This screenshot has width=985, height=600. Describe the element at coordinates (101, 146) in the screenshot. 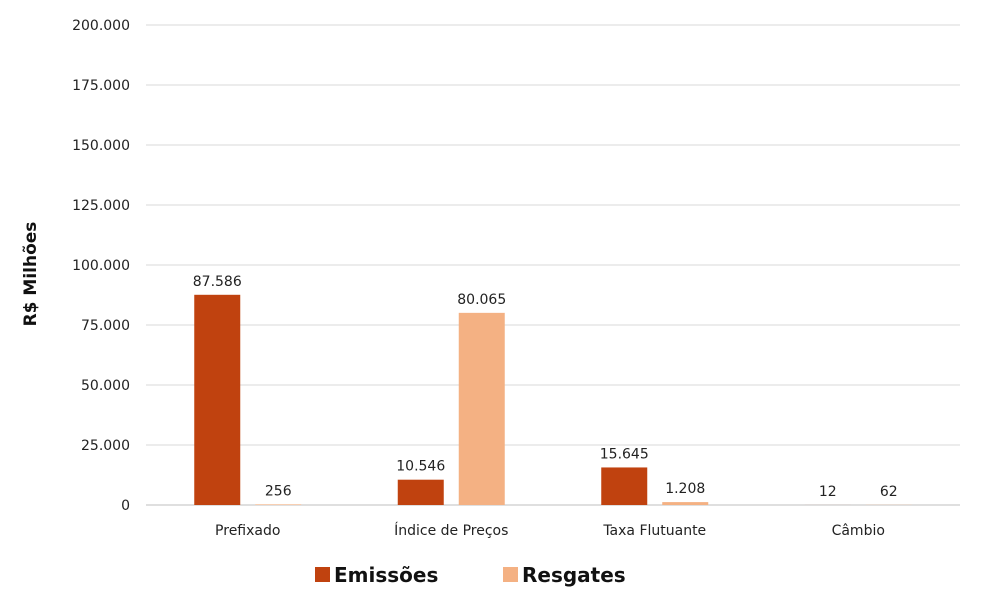

I see `y-tick-label: 150.000` at that location.